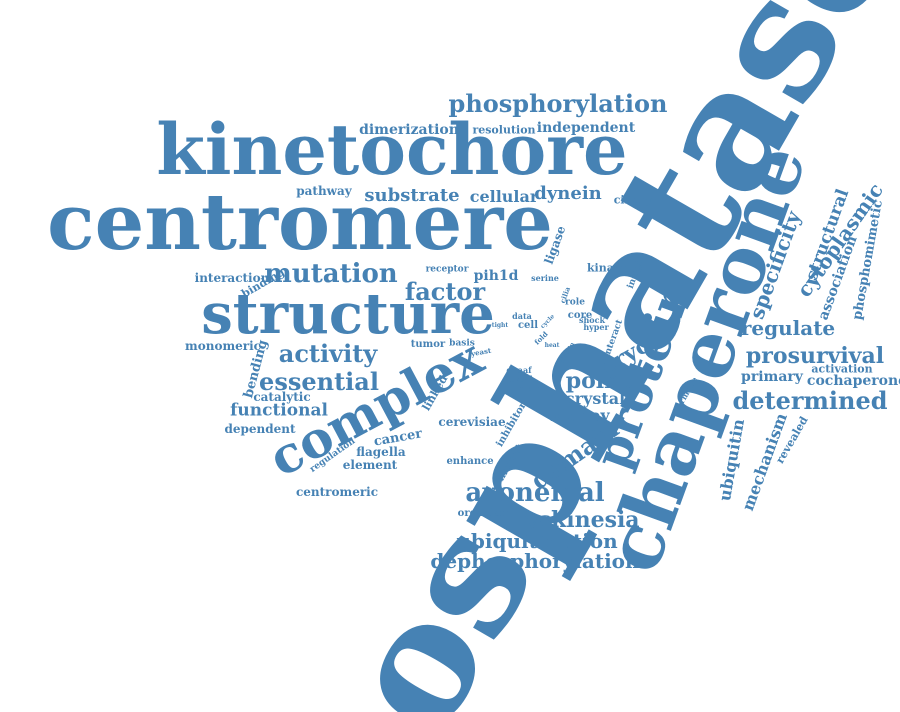 The height and width of the screenshot is (712, 900). What do you see at coordinates (633, 200) in the screenshot?
I see `word: ciliary` at bounding box center [633, 200].